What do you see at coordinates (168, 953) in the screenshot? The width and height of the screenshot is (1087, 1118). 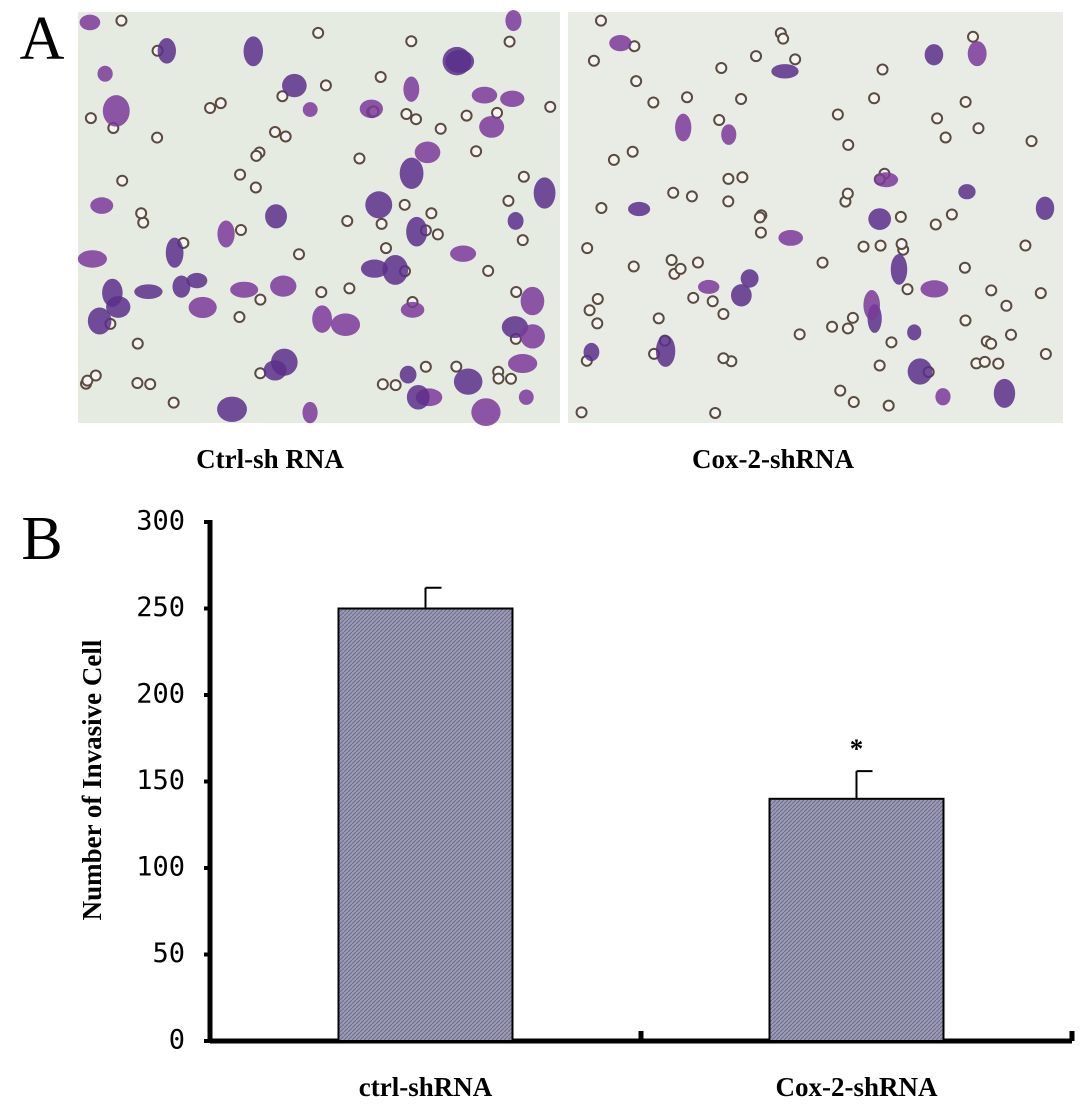 I see `y-tick-label: 50` at bounding box center [168, 953].